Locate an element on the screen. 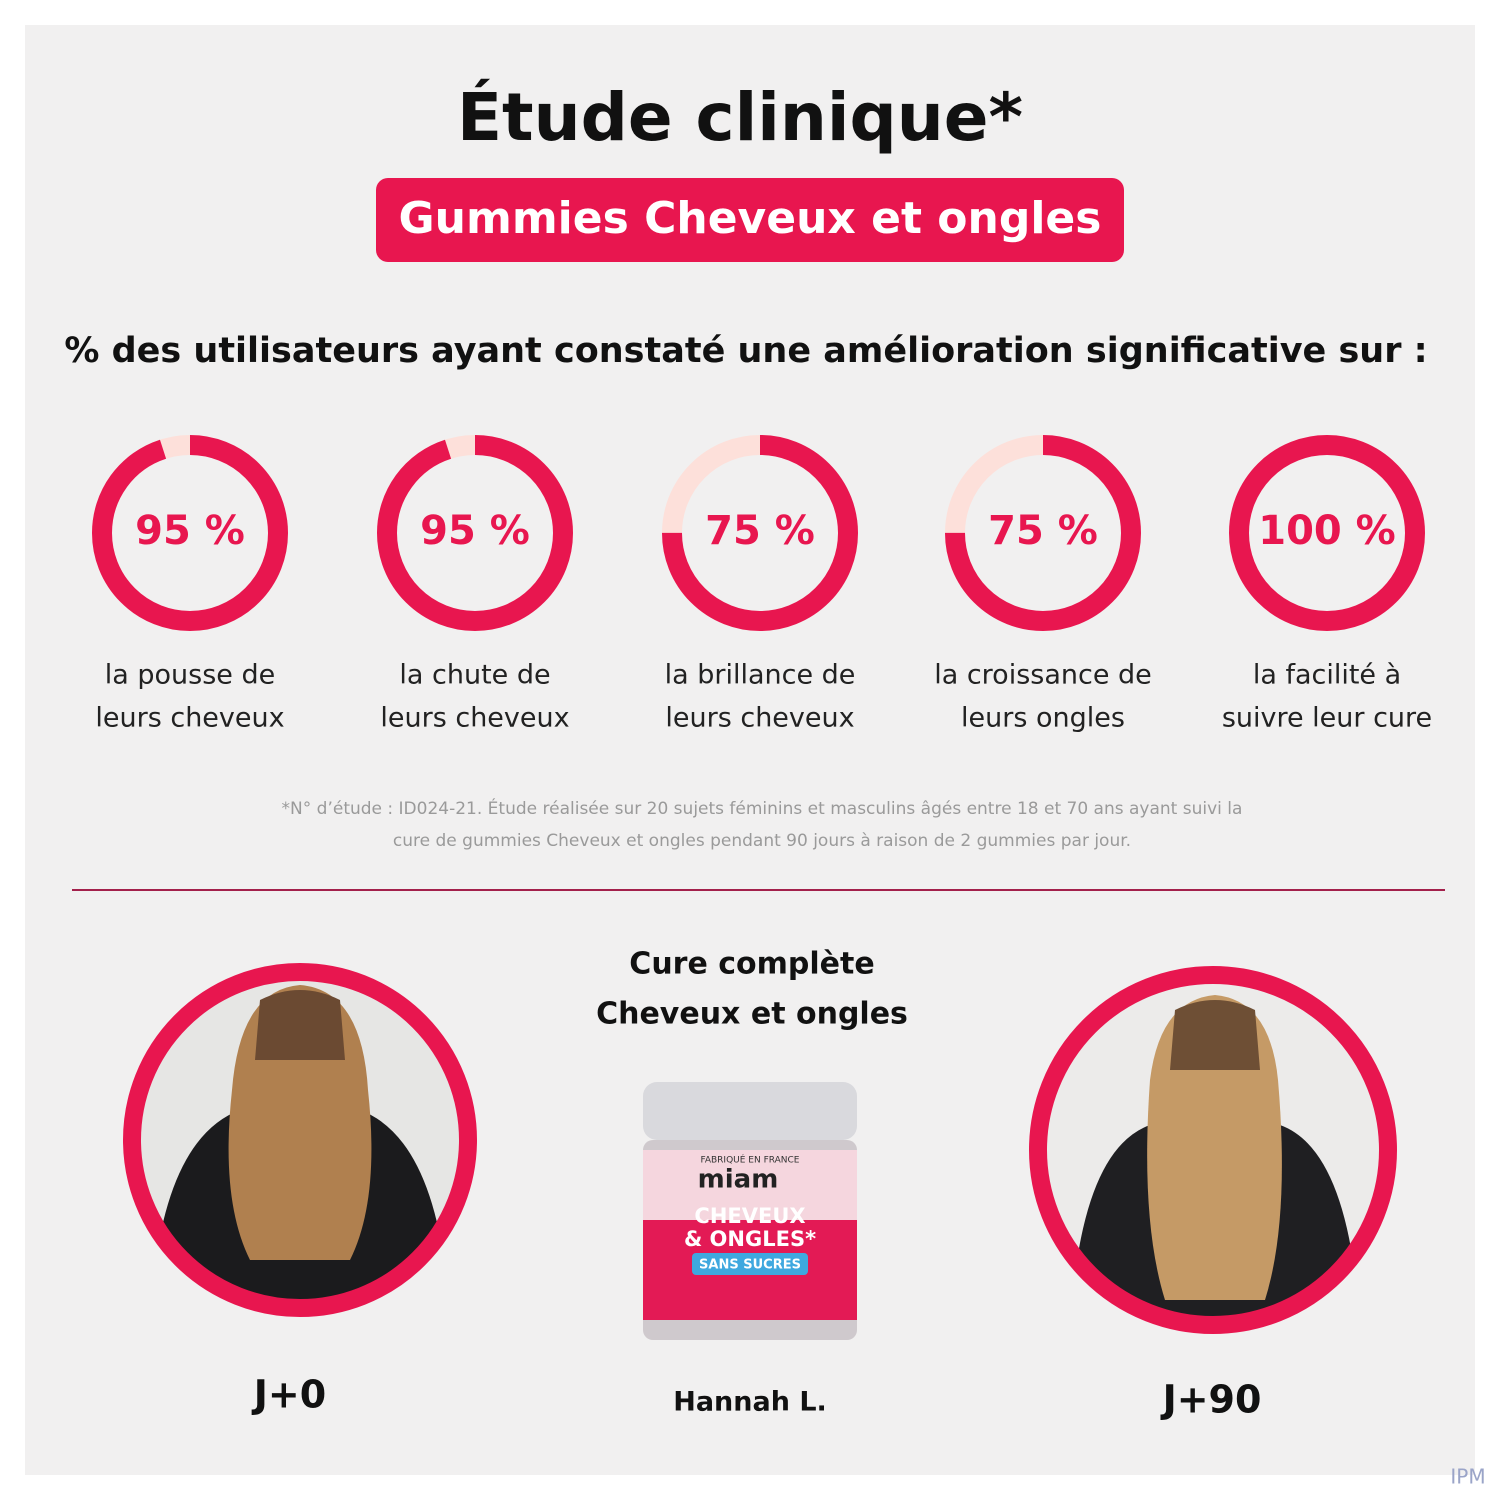 This screenshot has width=1500, height=1500. stat-label: suivre leur cure is located at coordinates (1327, 718).